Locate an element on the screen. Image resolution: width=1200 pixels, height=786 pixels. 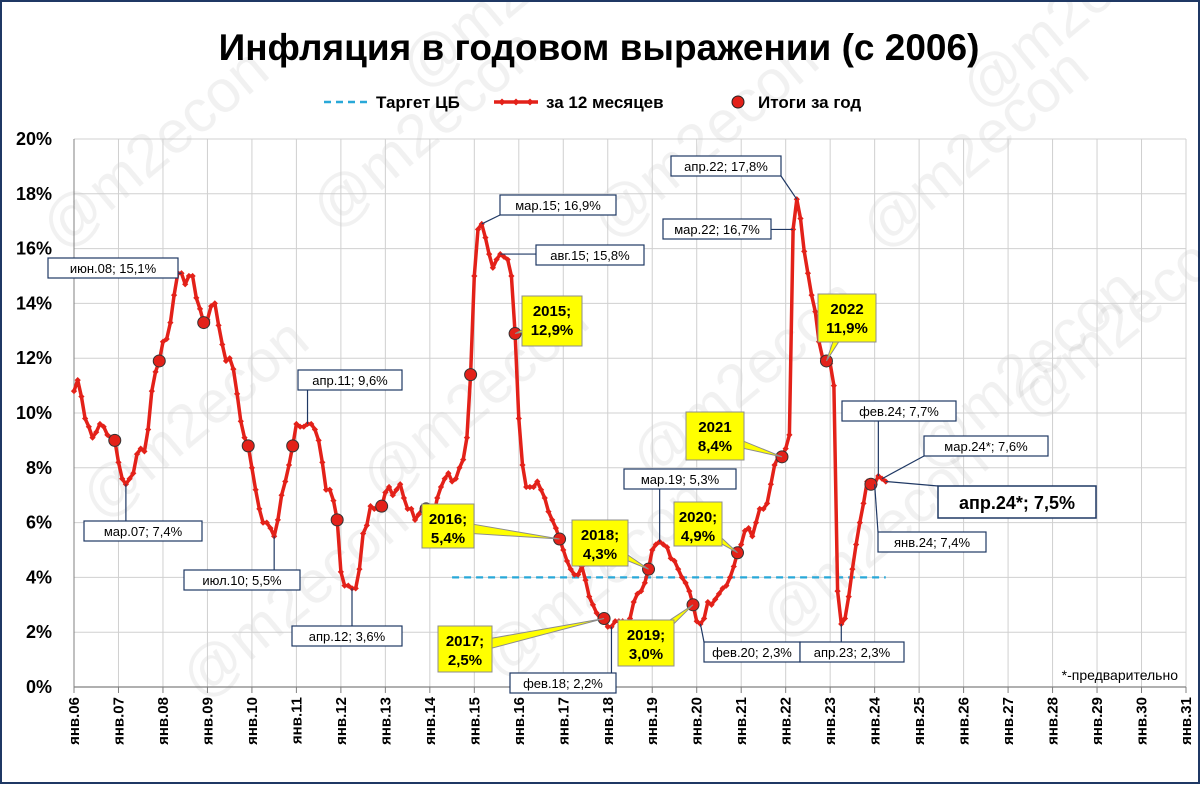
x-tick-label: янв.14 is located at coordinates (430, 720).